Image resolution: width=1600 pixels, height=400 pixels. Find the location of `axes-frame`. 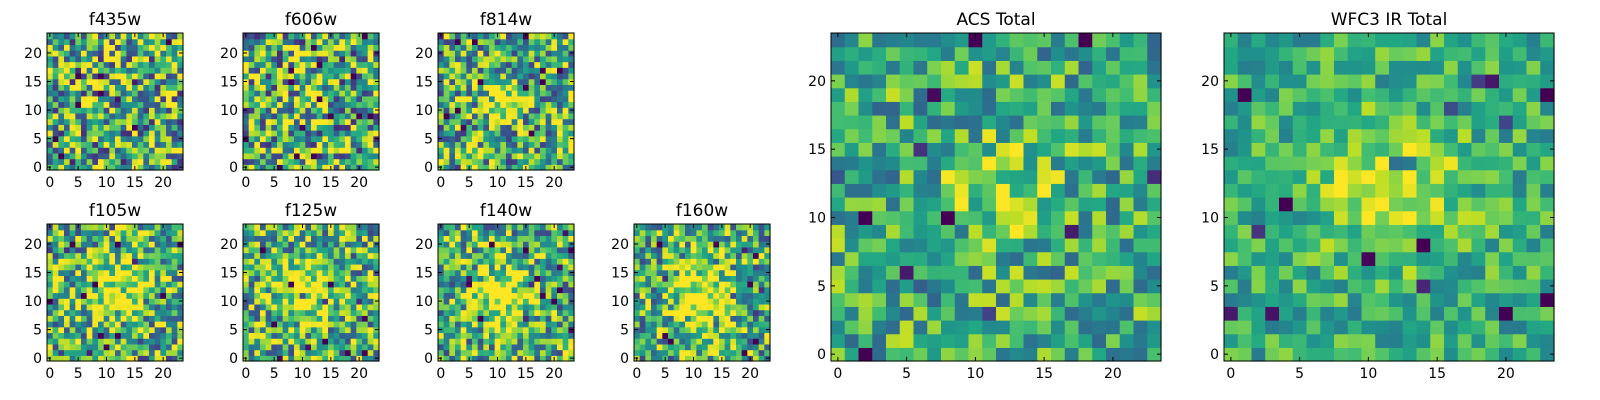

axes-frame is located at coordinates (506, 292).